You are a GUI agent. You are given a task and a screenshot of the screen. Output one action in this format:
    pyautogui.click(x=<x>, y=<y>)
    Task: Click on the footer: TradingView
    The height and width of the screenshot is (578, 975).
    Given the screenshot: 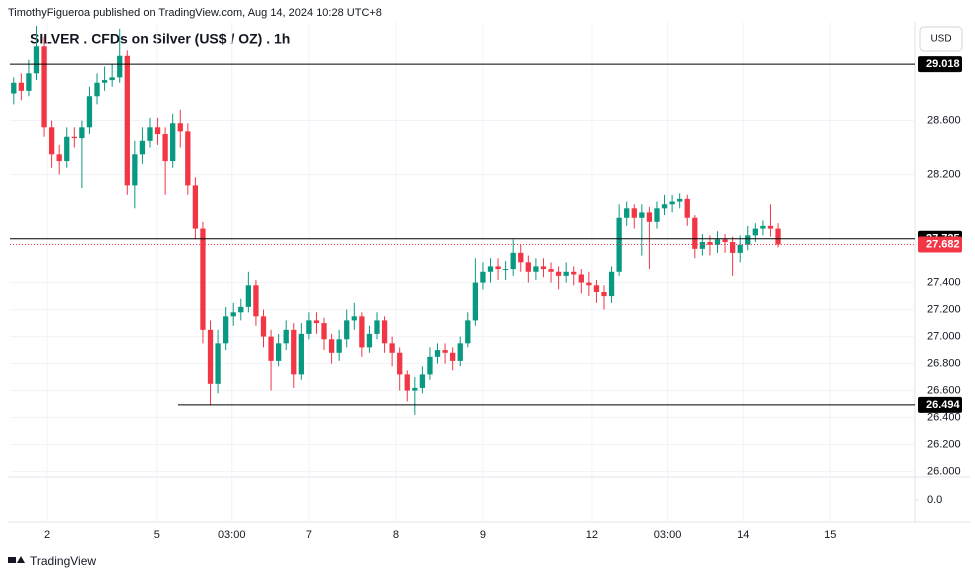 What is the action you would take?
    pyautogui.click(x=63, y=561)
    